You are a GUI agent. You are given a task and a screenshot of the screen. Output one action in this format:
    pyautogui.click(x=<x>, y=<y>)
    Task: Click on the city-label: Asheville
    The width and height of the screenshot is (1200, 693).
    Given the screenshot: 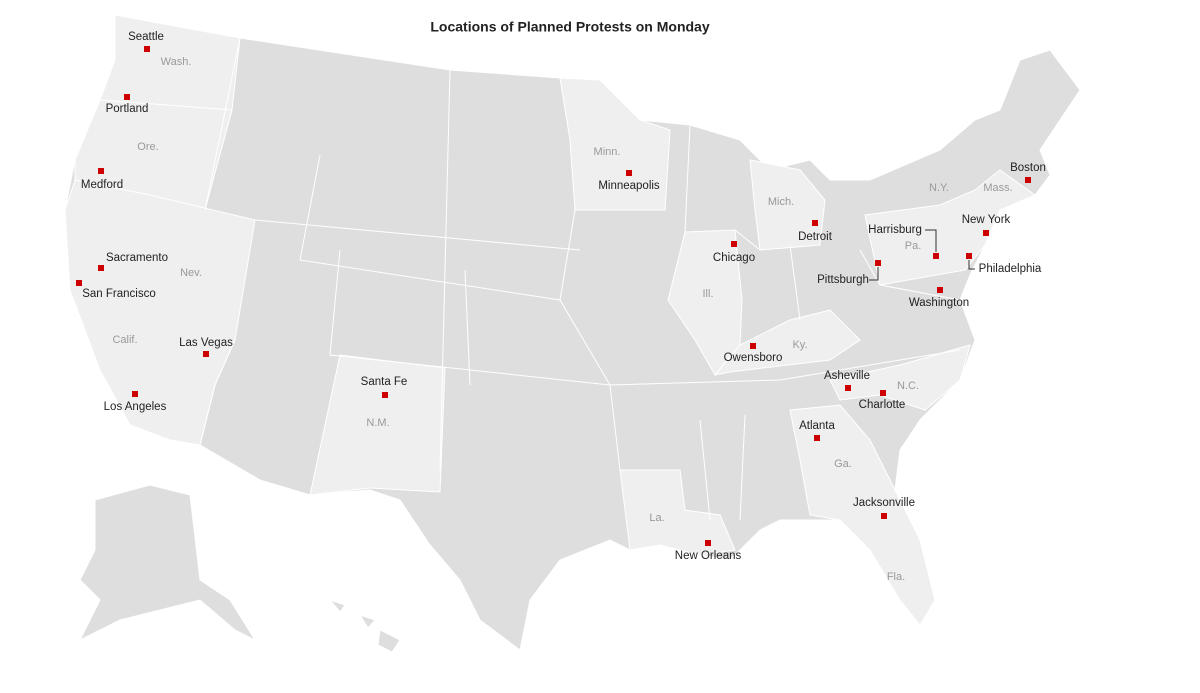 What is the action you would take?
    pyautogui.click(x=847, y=376)
    